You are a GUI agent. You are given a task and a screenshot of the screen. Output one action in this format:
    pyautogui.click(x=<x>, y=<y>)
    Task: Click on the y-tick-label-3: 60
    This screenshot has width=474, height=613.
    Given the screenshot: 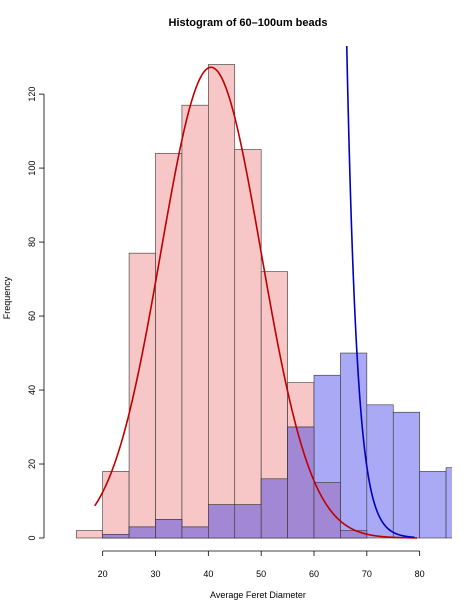 What is the action you would take?
    pyautogui.click(x=32, y=316)
    